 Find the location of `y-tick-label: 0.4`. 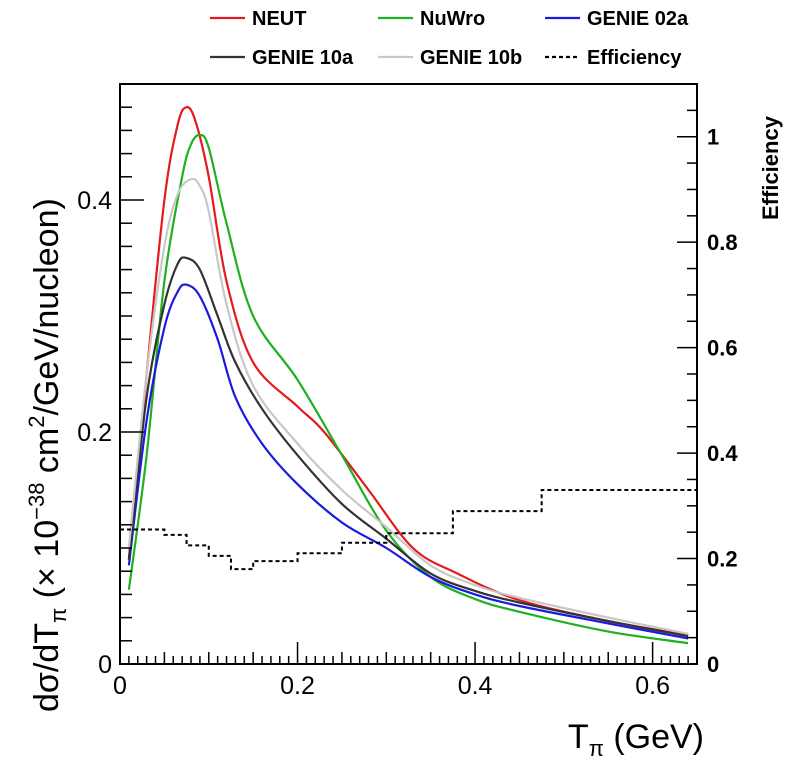

y-tick-label: 0.4 is located at coordinates (94, 201).